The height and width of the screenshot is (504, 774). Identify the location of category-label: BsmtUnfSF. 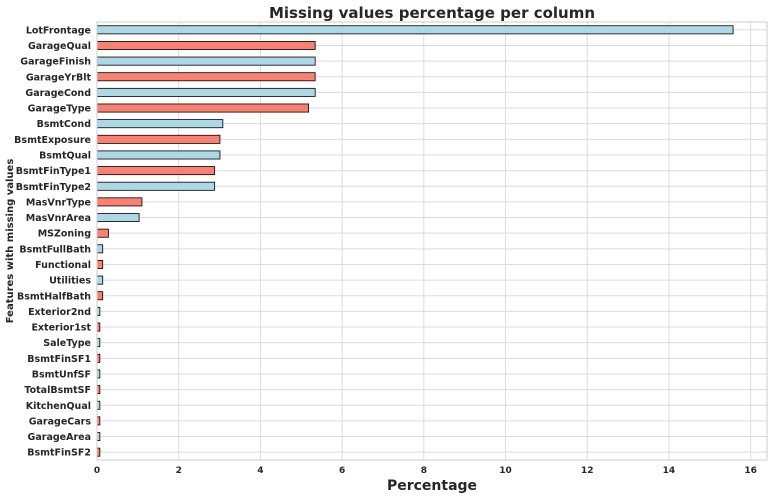
(61, 374).